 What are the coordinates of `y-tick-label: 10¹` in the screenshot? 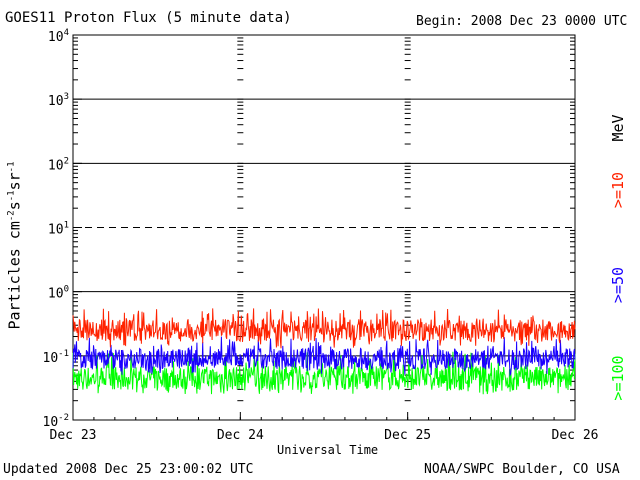 It's located at (58, 229).